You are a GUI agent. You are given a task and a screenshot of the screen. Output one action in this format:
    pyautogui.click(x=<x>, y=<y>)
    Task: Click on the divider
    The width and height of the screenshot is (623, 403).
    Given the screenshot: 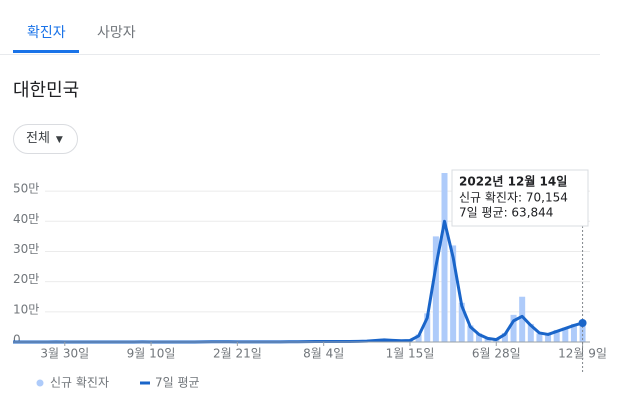 What is the action you would take?
    pyautogui.click(x=300, y=54)
    